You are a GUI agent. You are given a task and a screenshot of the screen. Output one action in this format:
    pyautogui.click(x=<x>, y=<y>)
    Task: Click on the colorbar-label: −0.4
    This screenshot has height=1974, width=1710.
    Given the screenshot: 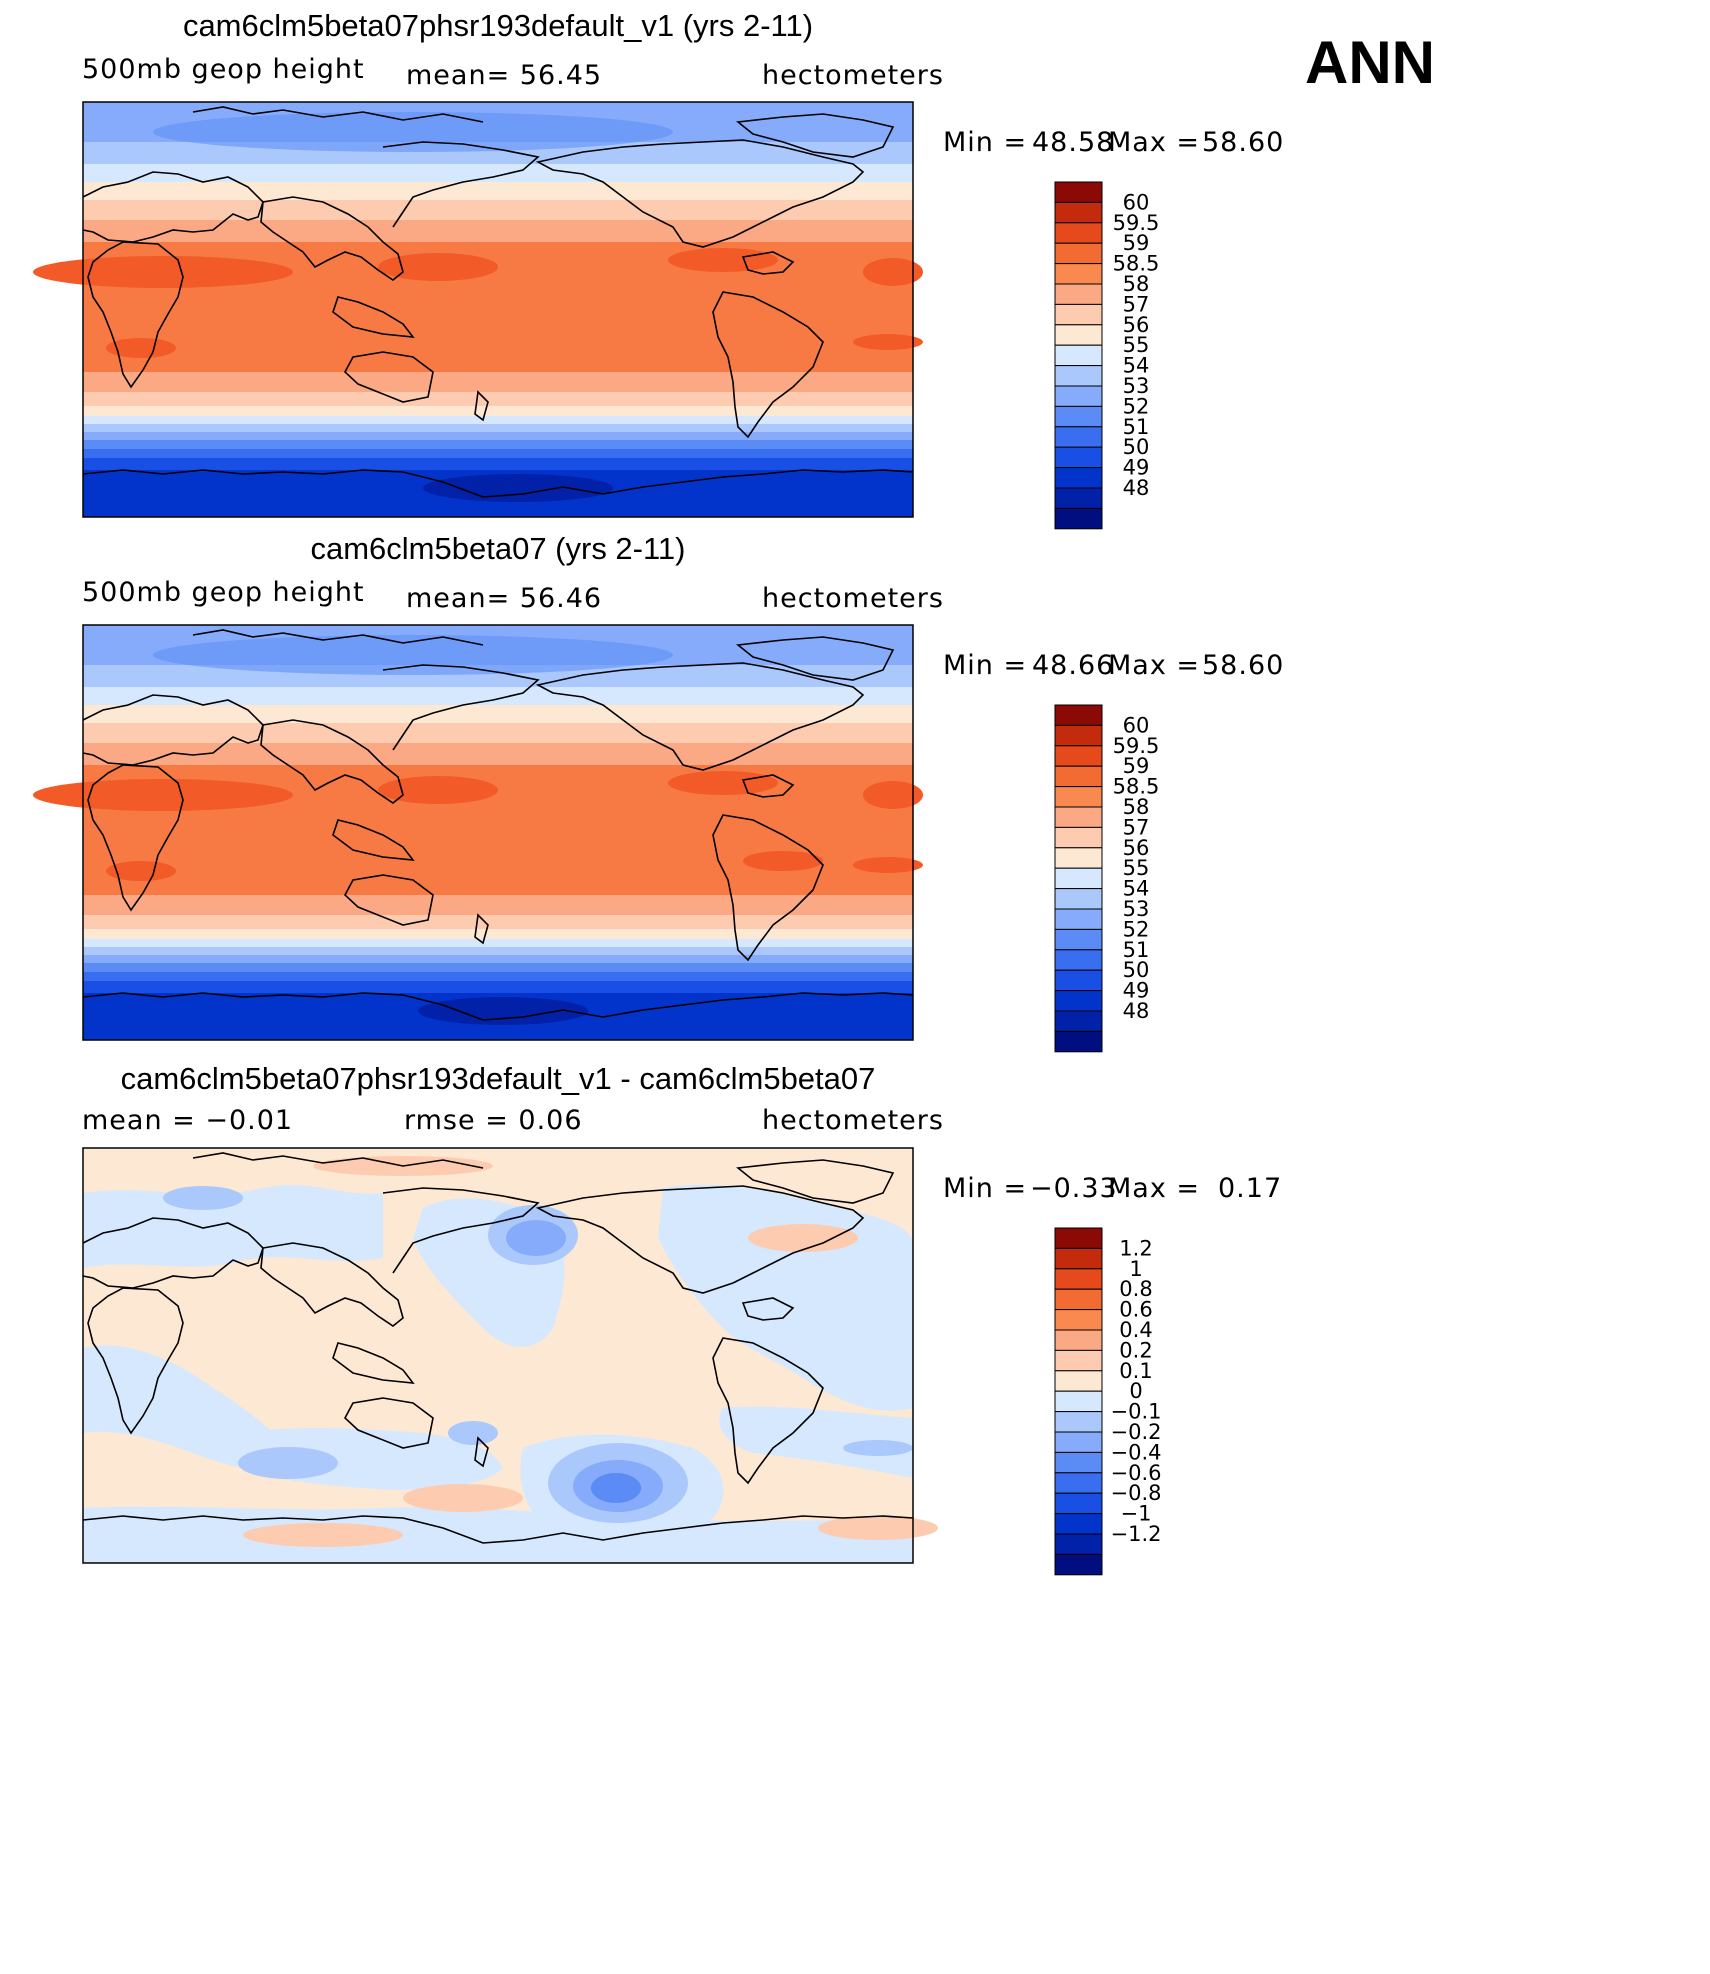 What is the action you would take?
    pyautogui.click(x=1136, y=1452)
    